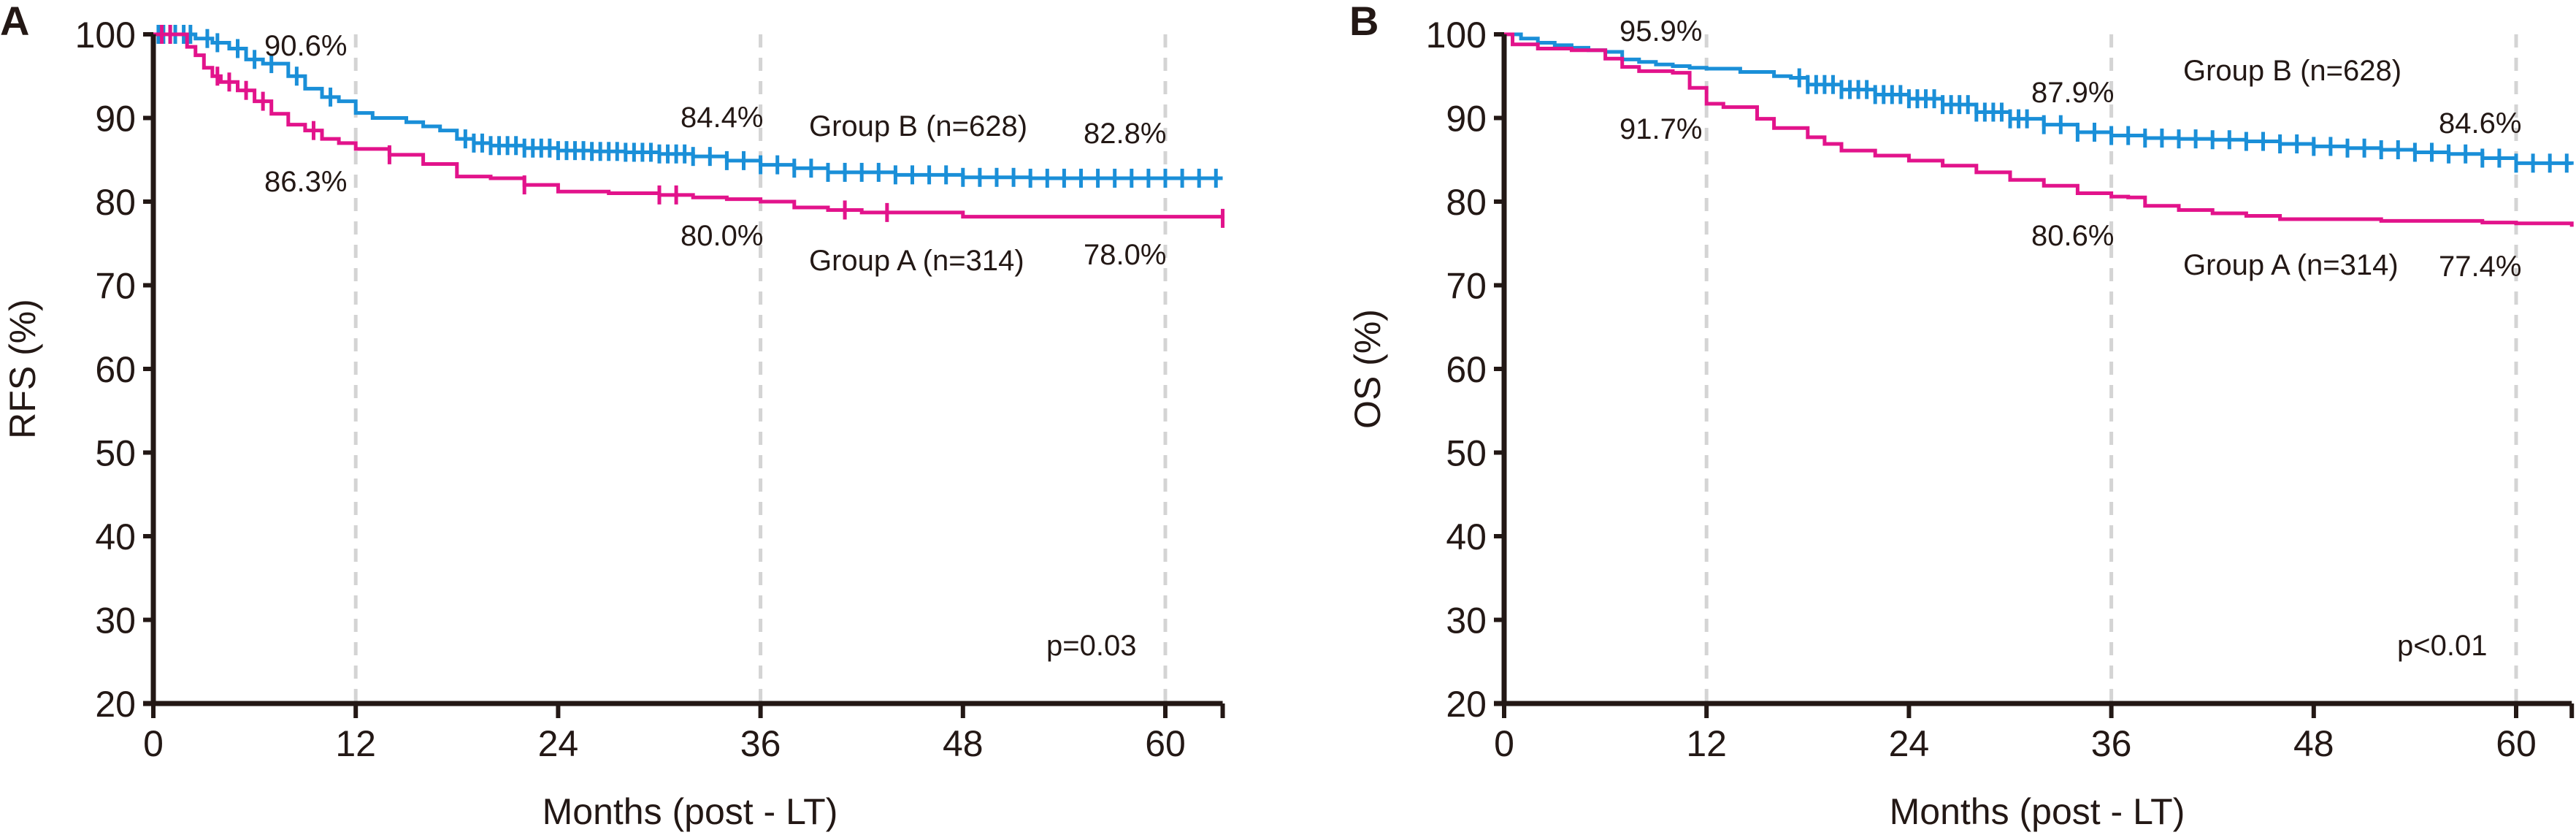  I want to click on annotation-36-lower: 80.6%, so click(2072, 236).